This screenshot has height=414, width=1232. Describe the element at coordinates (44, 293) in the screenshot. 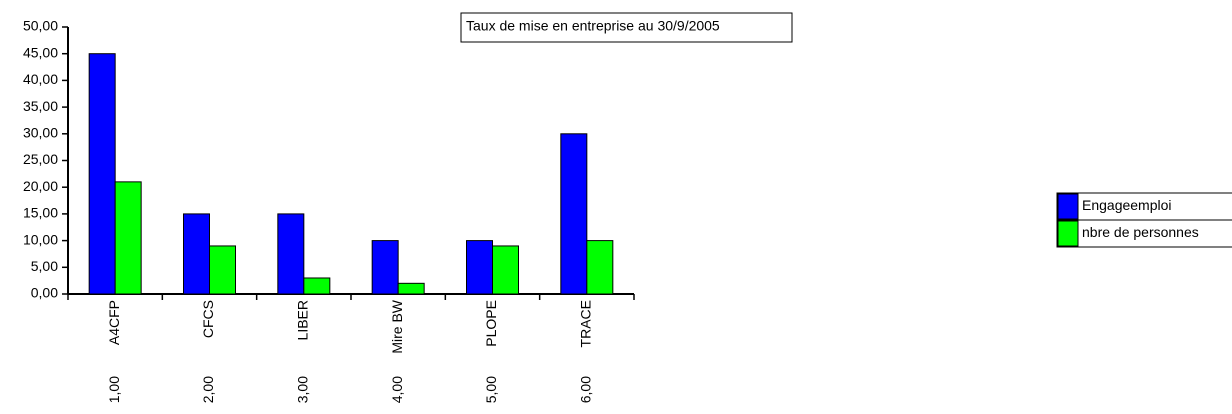

I see `y-tick-label: 0,00` at that location.